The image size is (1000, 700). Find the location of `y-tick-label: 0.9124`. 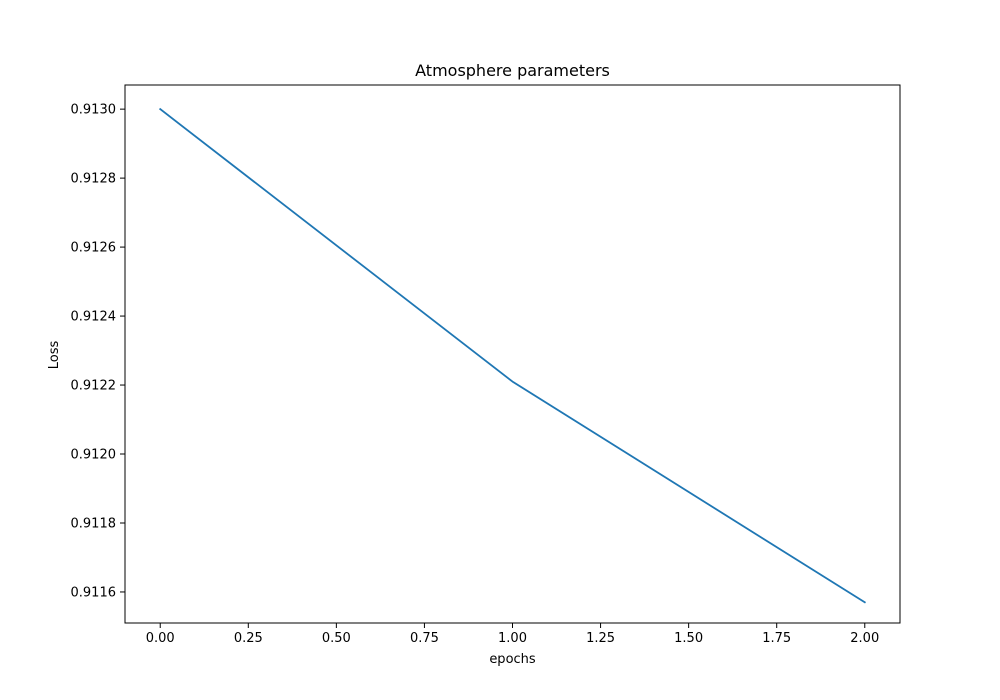

y-tick-label: 0.9124 is located at coordinates (94, 317).